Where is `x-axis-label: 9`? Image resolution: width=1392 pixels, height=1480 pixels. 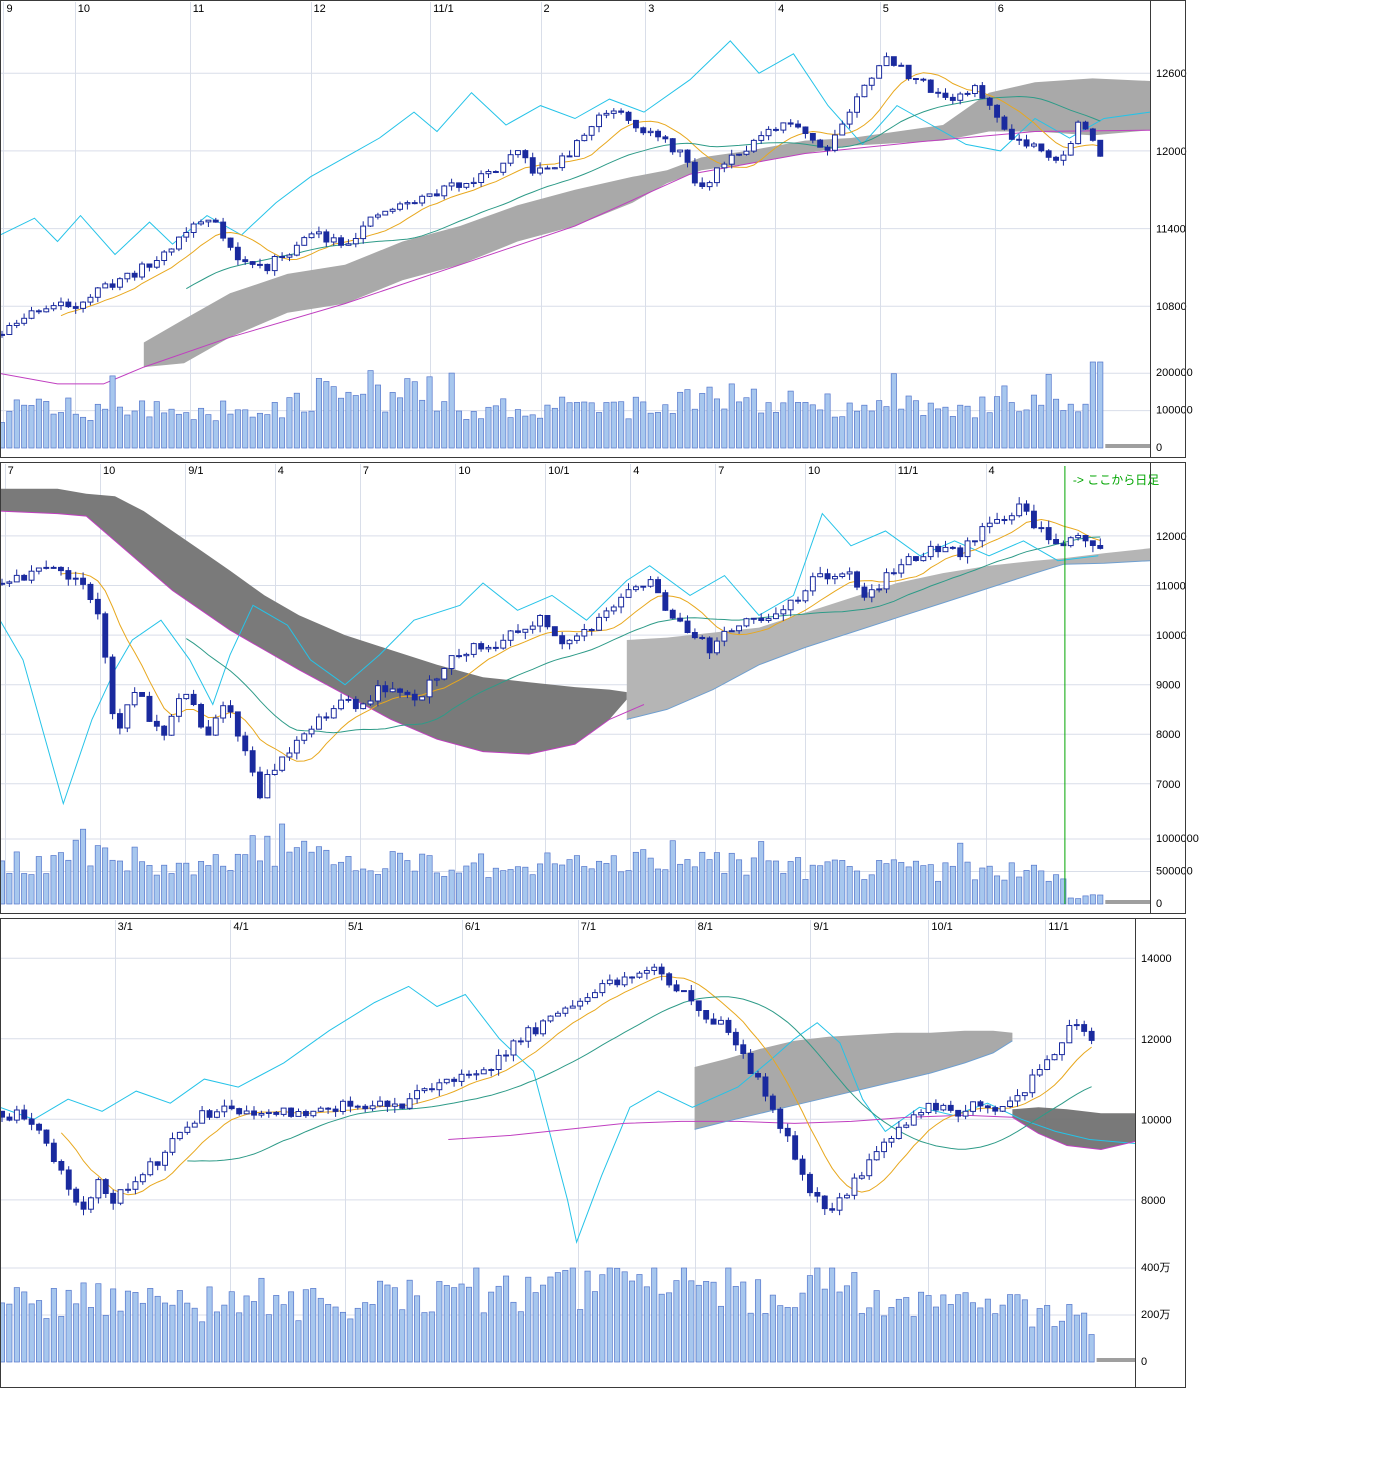 x-axis-label: 9 is located at coordinates (10, 9).